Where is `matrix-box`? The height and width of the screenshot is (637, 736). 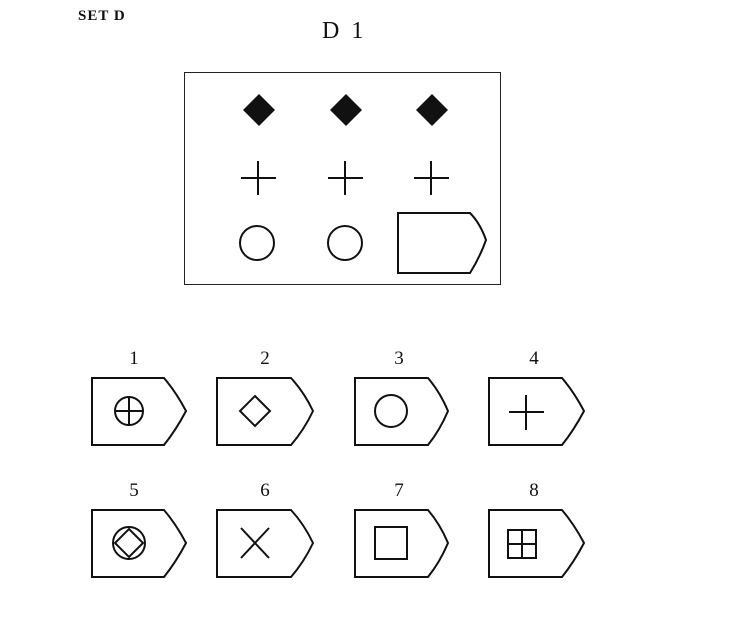 matrix-box is located at coordinates (342, 178).